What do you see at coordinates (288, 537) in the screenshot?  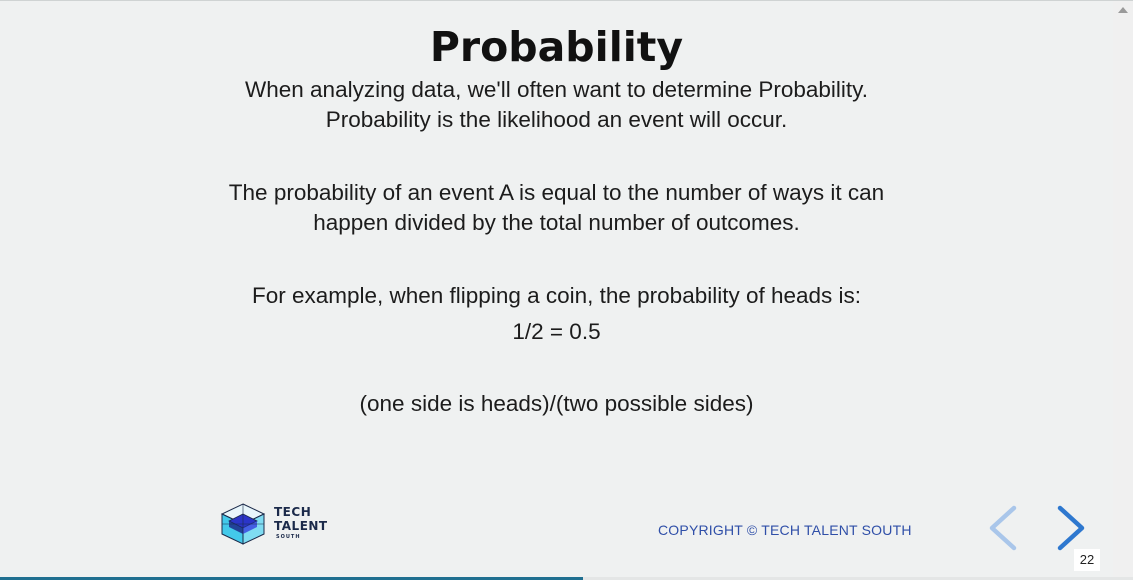 I see `logo-text-south: SOUTH` at bounding box center [288, 537].